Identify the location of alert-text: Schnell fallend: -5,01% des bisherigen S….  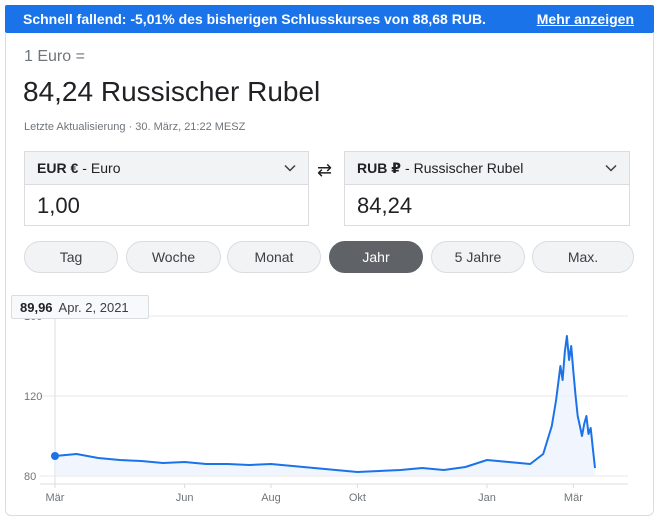
(254, 19).